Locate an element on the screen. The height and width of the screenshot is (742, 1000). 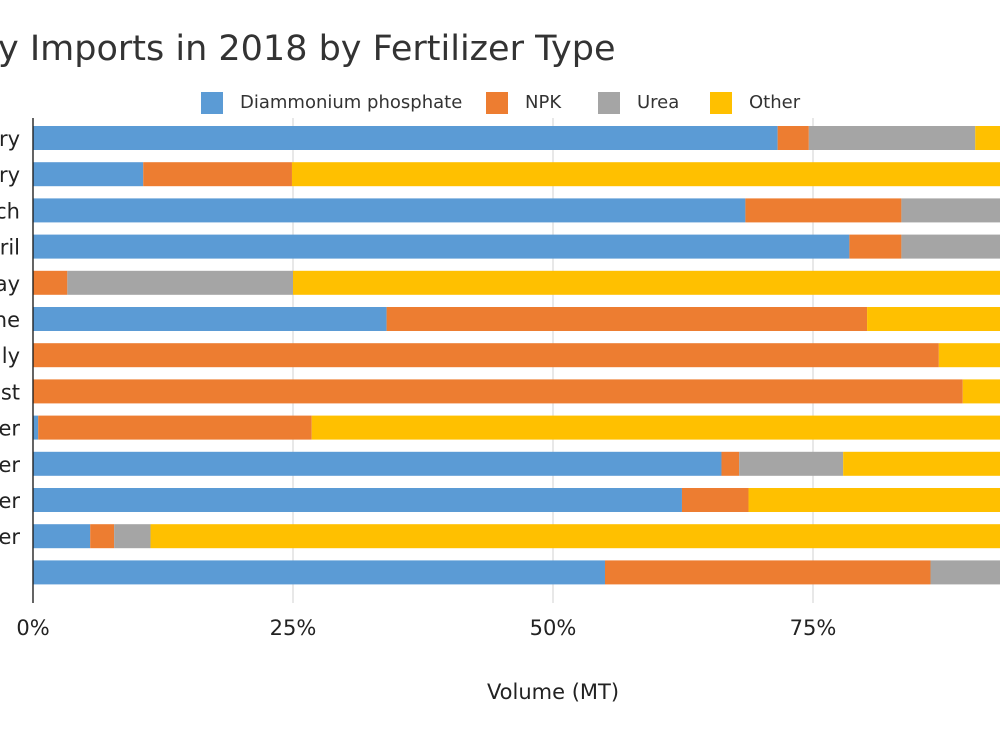
x-tick-label: 75% is located at coordinates (813, 628).